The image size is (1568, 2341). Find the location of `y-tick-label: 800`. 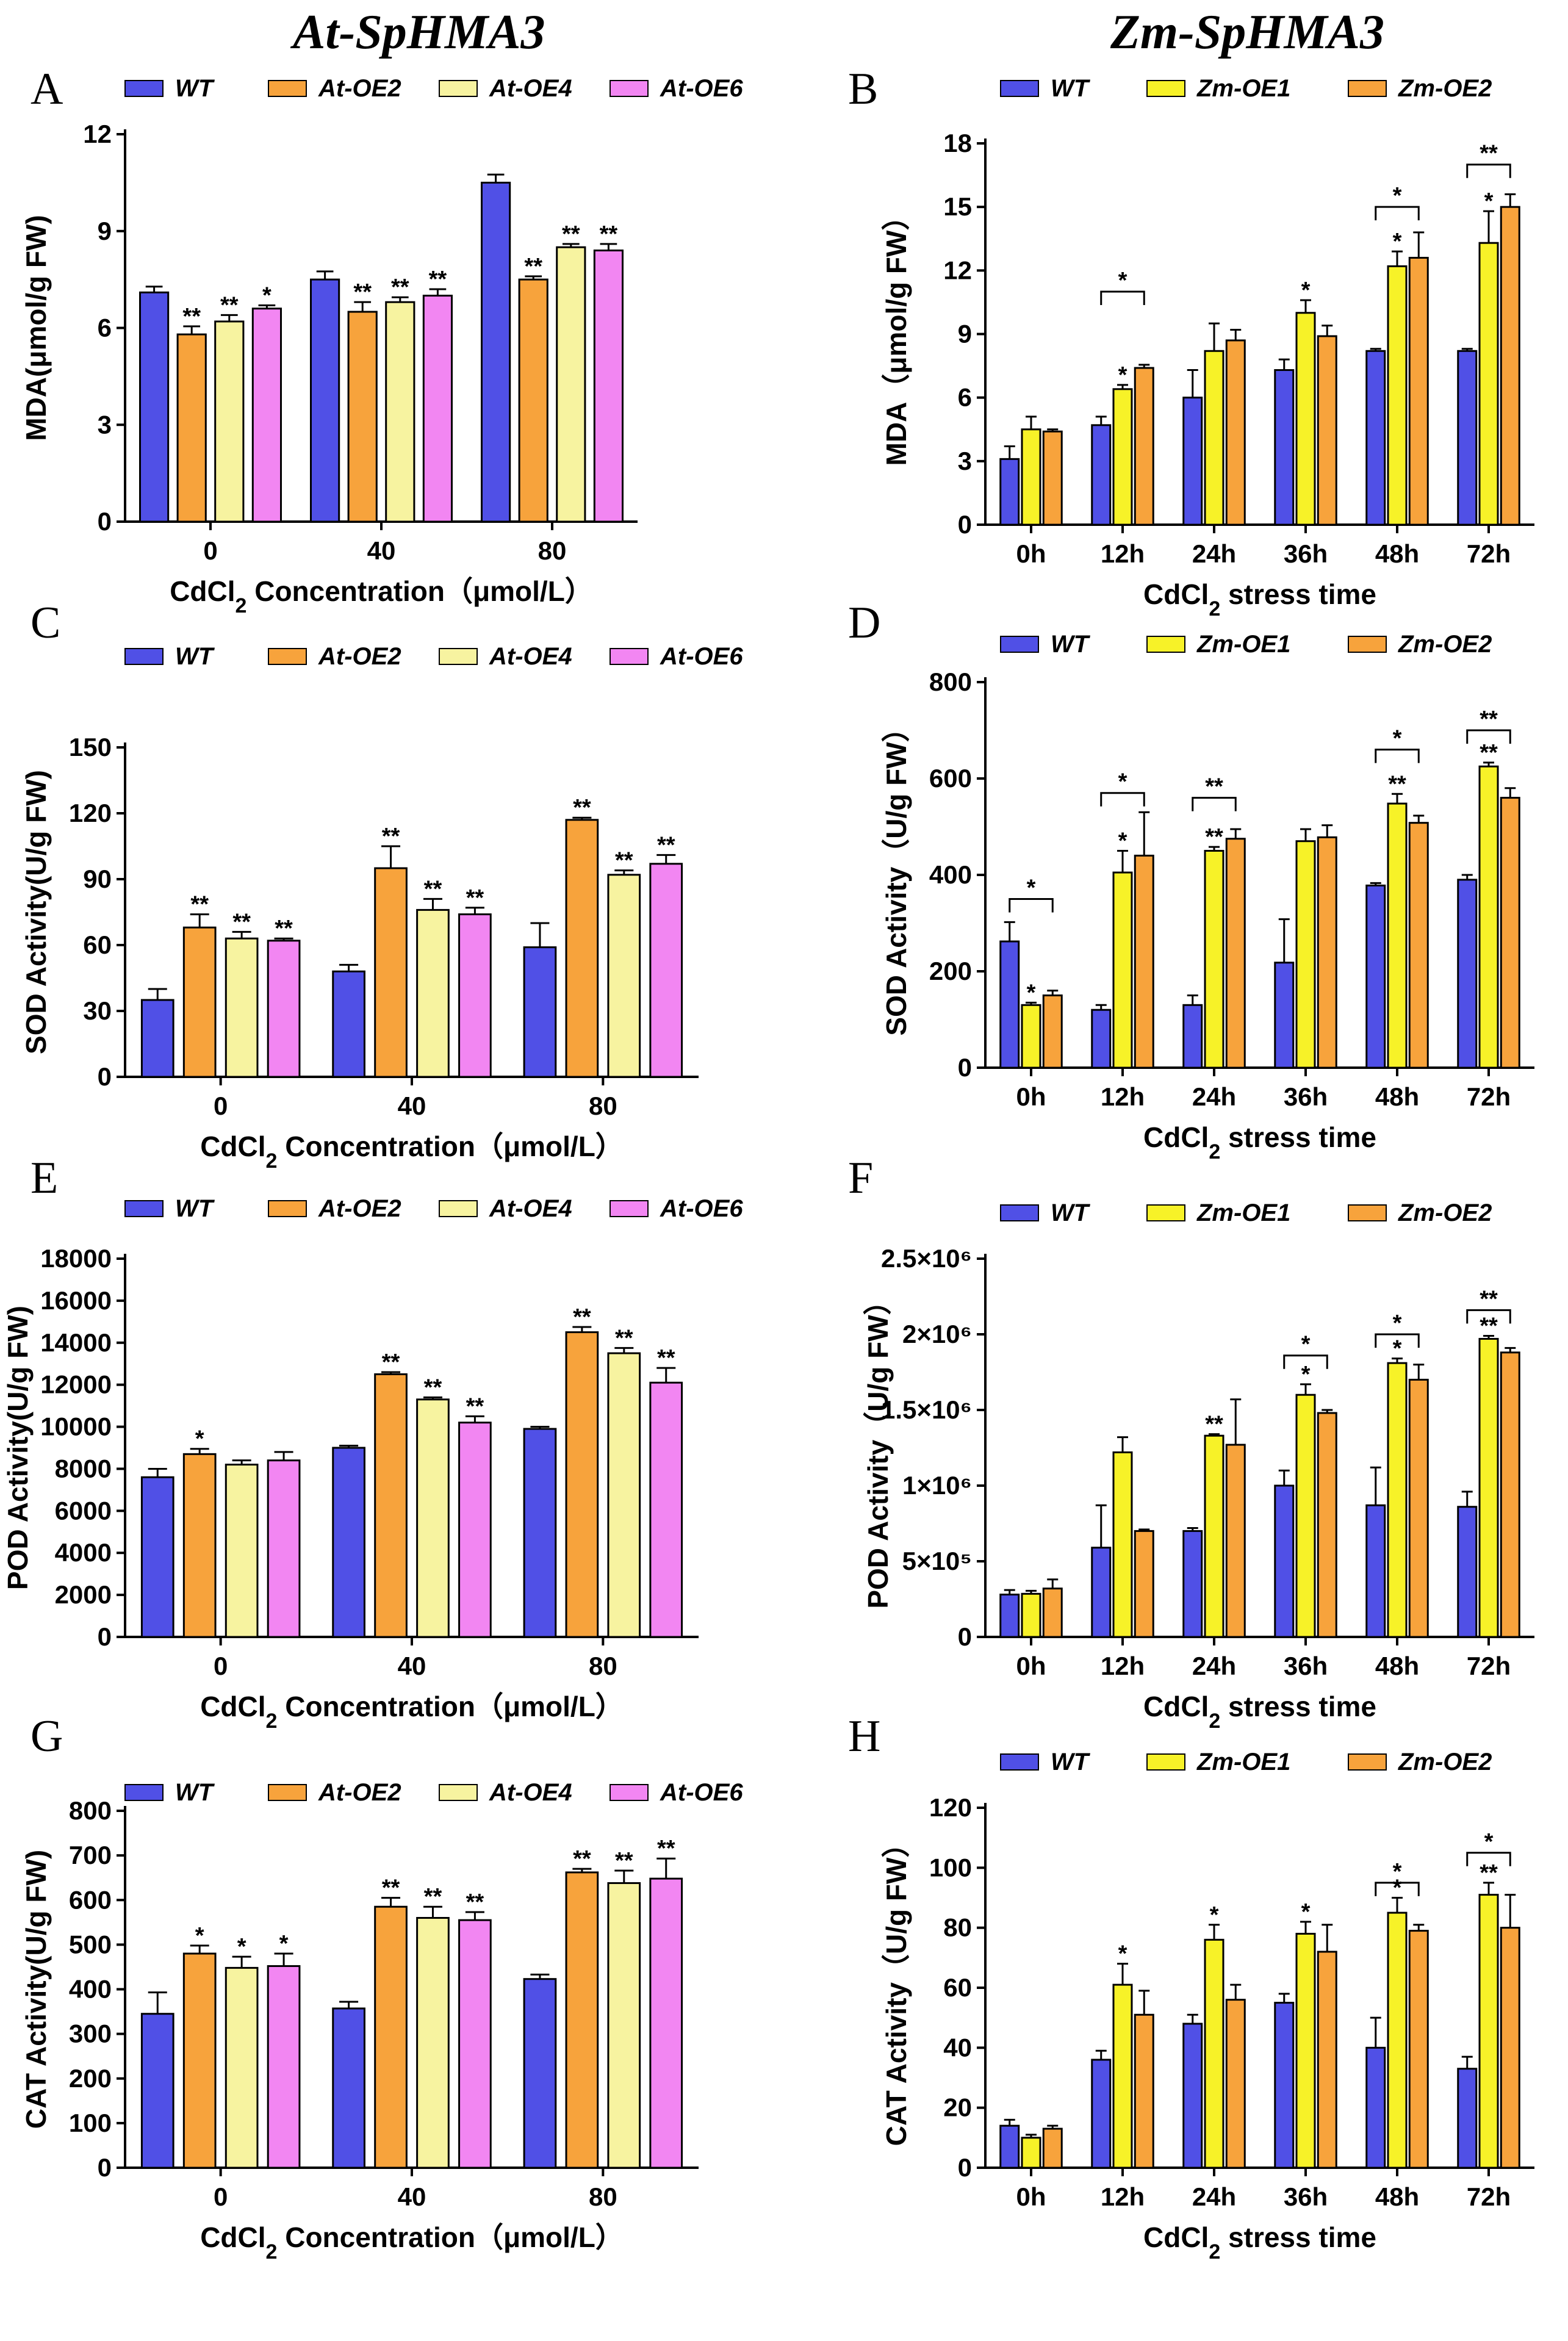

y-tick-label: 800 is located at coordinates (950, 681).